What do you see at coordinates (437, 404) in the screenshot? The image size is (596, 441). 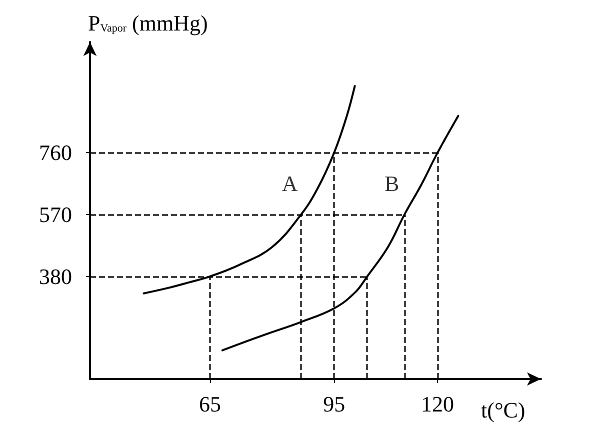 I see `x-tick-label: 120` at bounding box center [437, 404].